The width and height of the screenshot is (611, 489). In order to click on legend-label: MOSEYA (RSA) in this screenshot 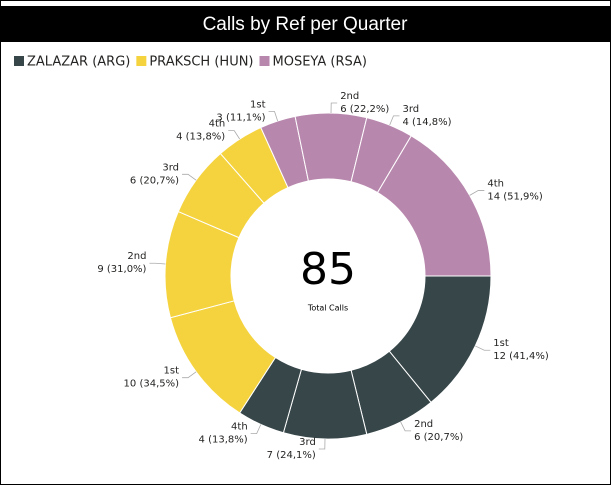, I will do `click(320, 62)`.